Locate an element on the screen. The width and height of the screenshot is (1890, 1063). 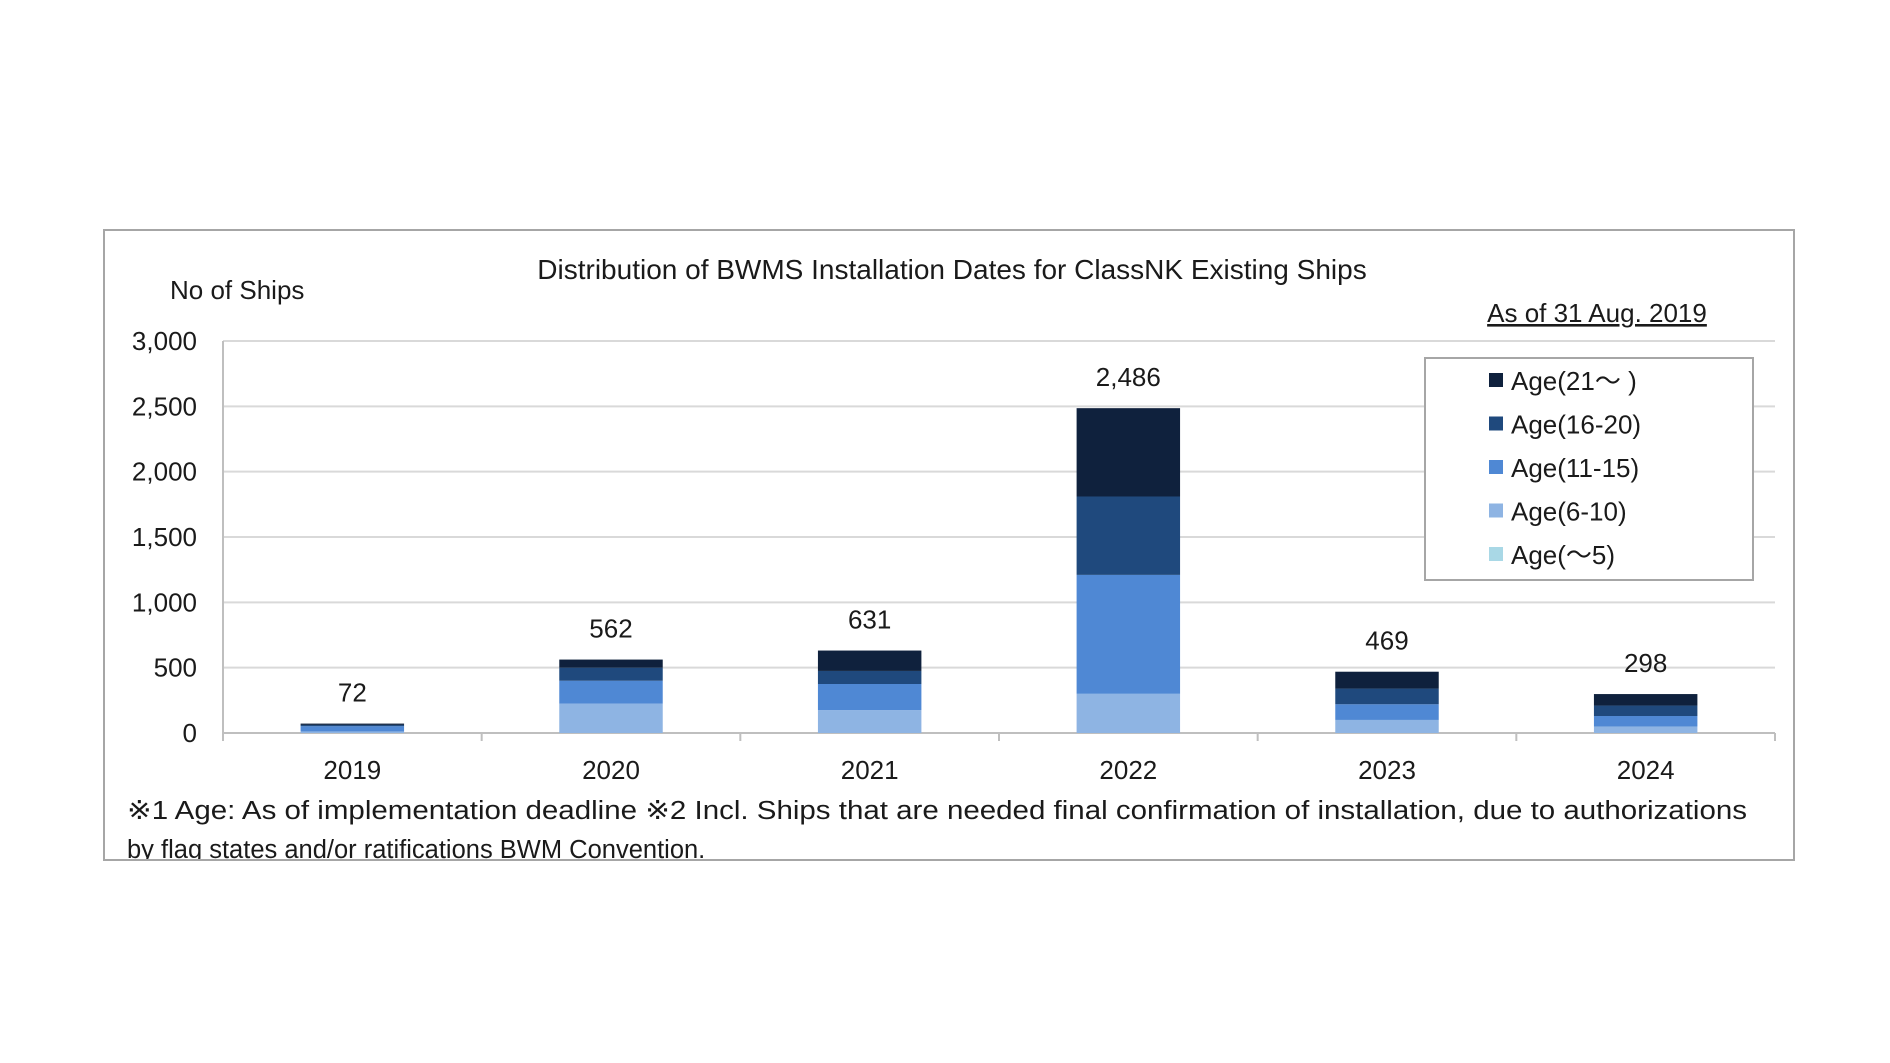
x-tick-label: 2019 is located at coordinates (352, 770).